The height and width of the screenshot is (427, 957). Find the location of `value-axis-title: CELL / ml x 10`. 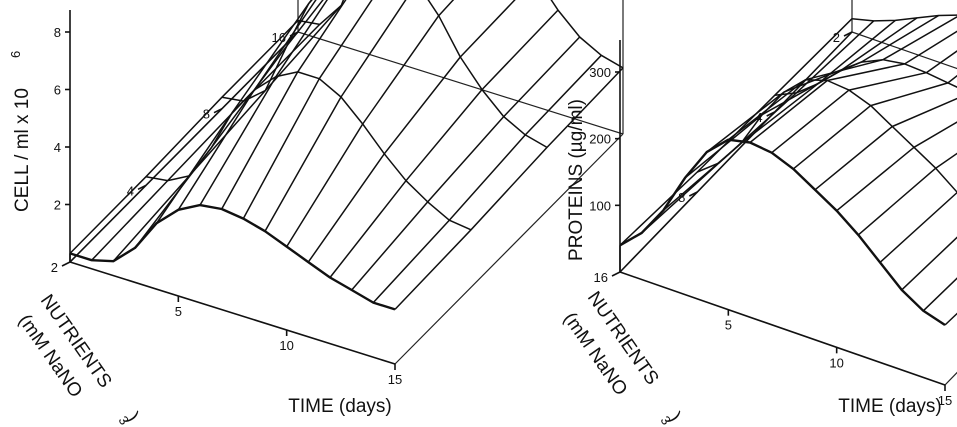

value-axis-title: CELL / ml x 10 is located at coordinates (22, 150).